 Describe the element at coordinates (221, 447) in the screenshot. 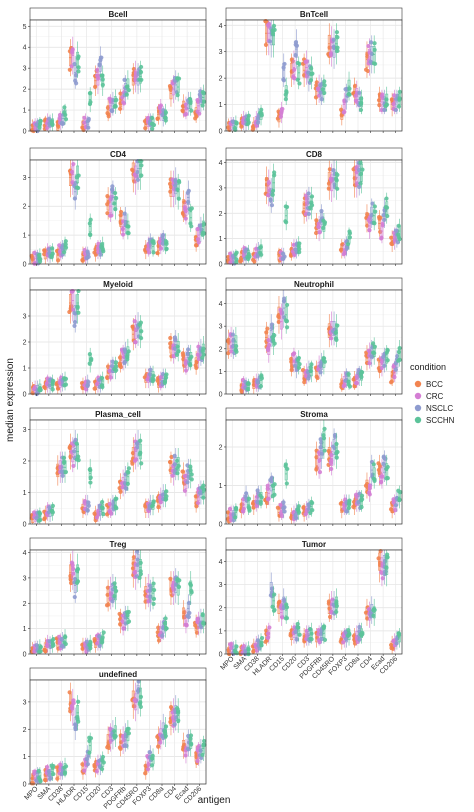

I see `y-tick-label: 2` at that location.